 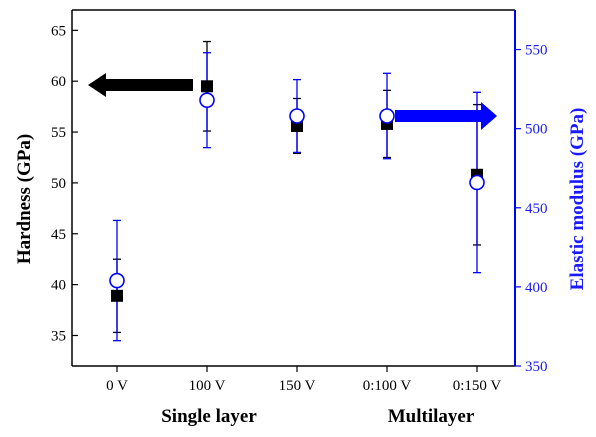 What do you see at coordinates (117, 386) in the screenshot?
I see `x-tick-label: 0 V` at bounding box center [117, 386].